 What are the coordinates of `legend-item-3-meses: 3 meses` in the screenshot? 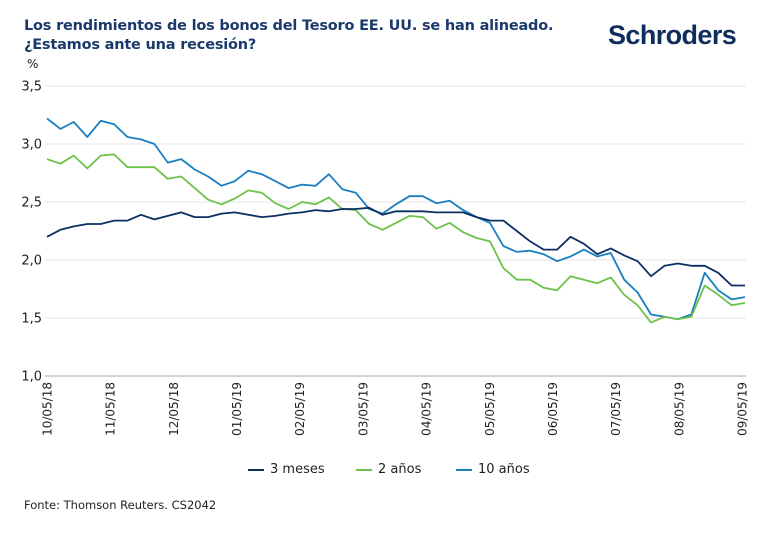 It's located at (286, 469).